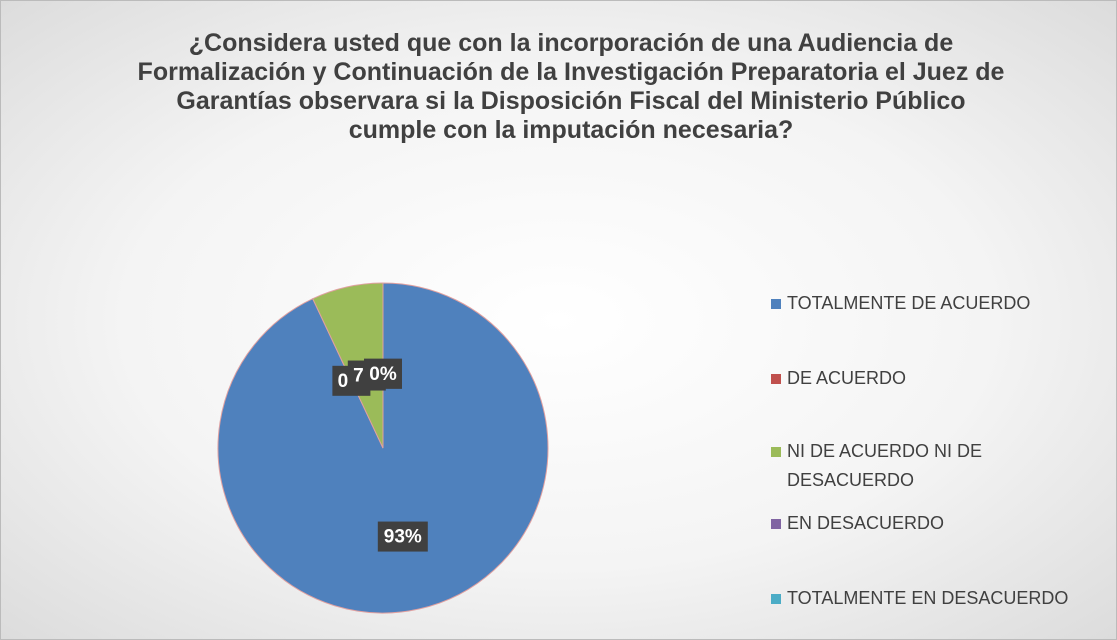 The image size is (1117, 640). Describe the element at coordinates (928, 598) in the screenshot. I see `legend-label: TOTALMENTE EN DESACUERDO` at that location.